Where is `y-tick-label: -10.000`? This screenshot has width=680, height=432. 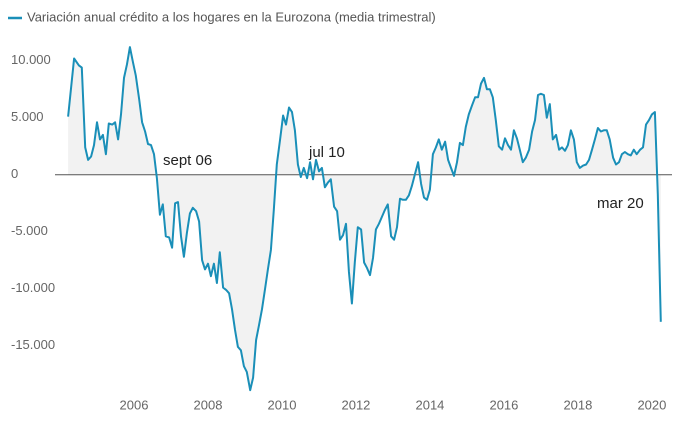 y-tick-label: -10.000 is located at coordinates (33, 287).